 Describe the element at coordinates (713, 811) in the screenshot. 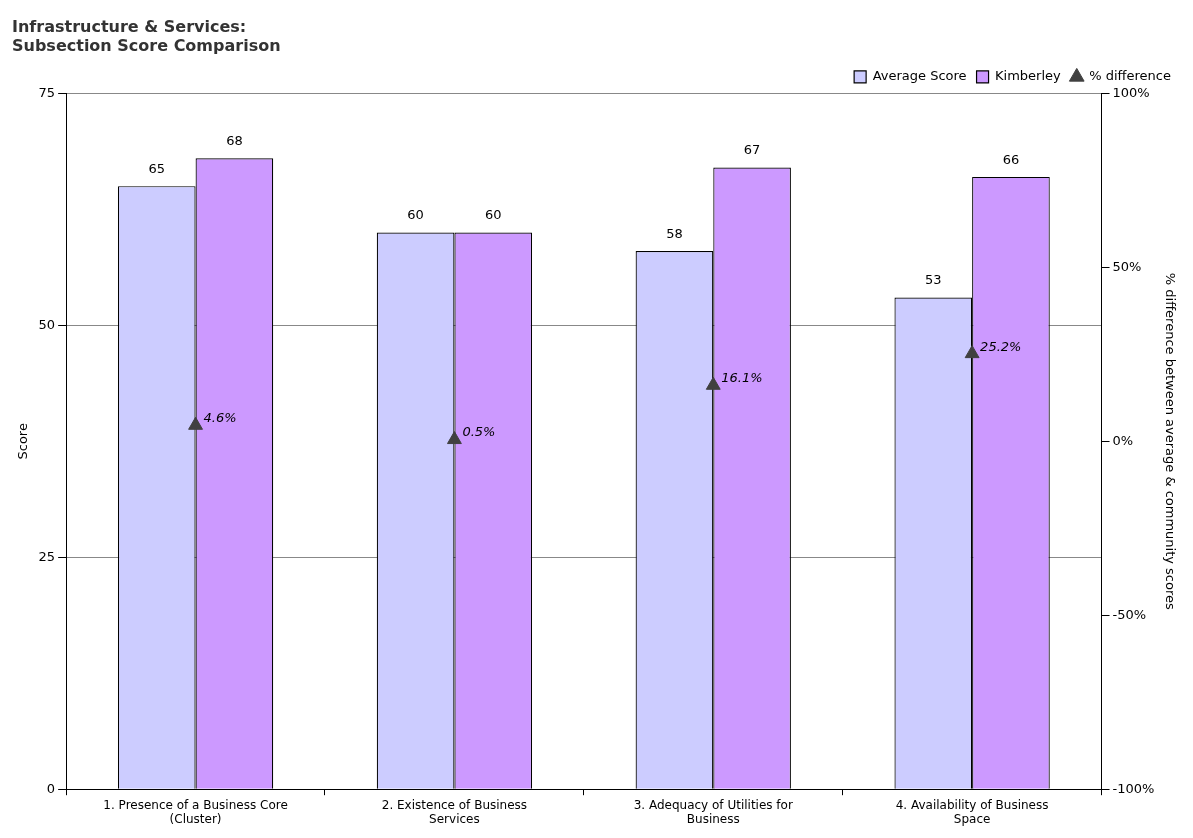

I see `x-tick-label: 3. Adequacy of Utilities for Business` at that location.